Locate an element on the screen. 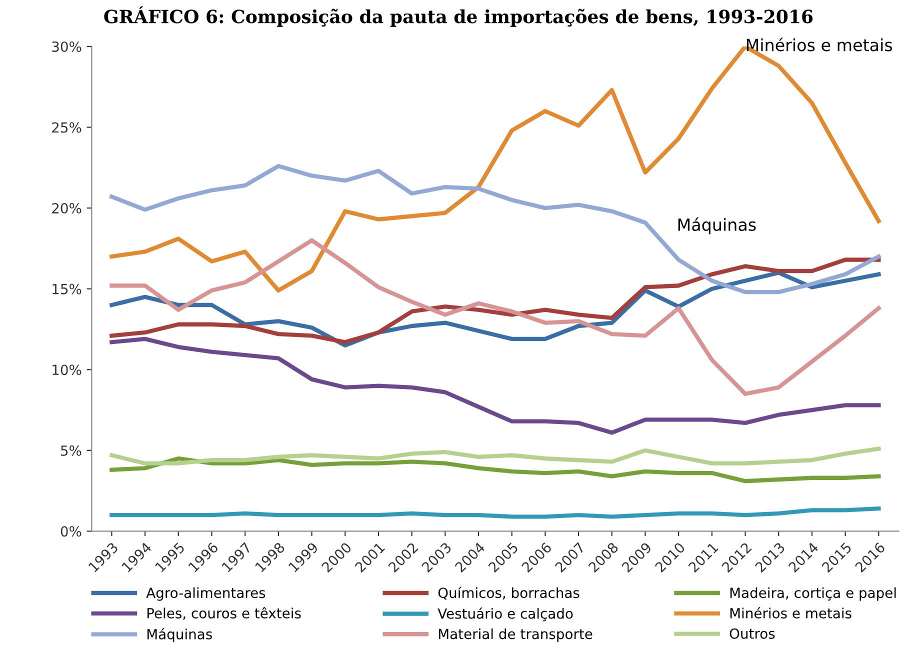 Image resolution: width=917 pixels, height=664 pixels. annotation: Minérios e metais is located at coordinates (819, 45).